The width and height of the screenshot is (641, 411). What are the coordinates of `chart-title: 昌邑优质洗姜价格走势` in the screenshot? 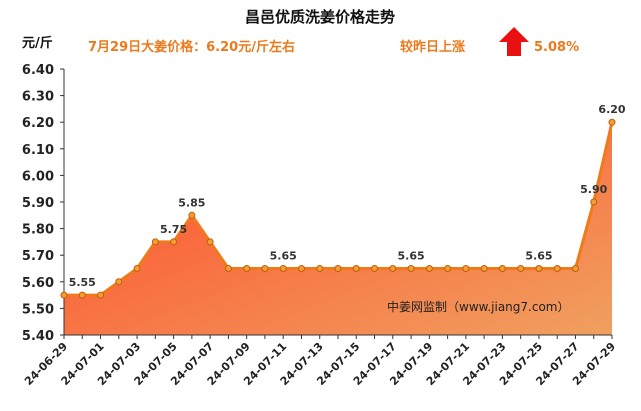 It's located at (320, 17).